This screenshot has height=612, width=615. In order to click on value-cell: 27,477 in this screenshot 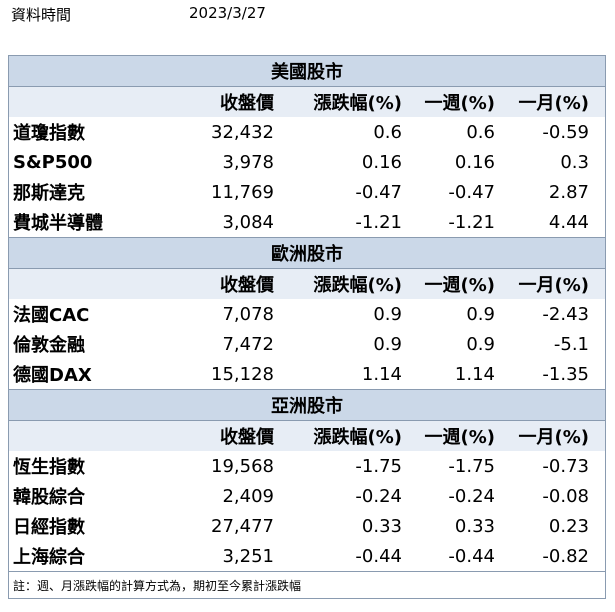, I will do `click(242, 526)`.